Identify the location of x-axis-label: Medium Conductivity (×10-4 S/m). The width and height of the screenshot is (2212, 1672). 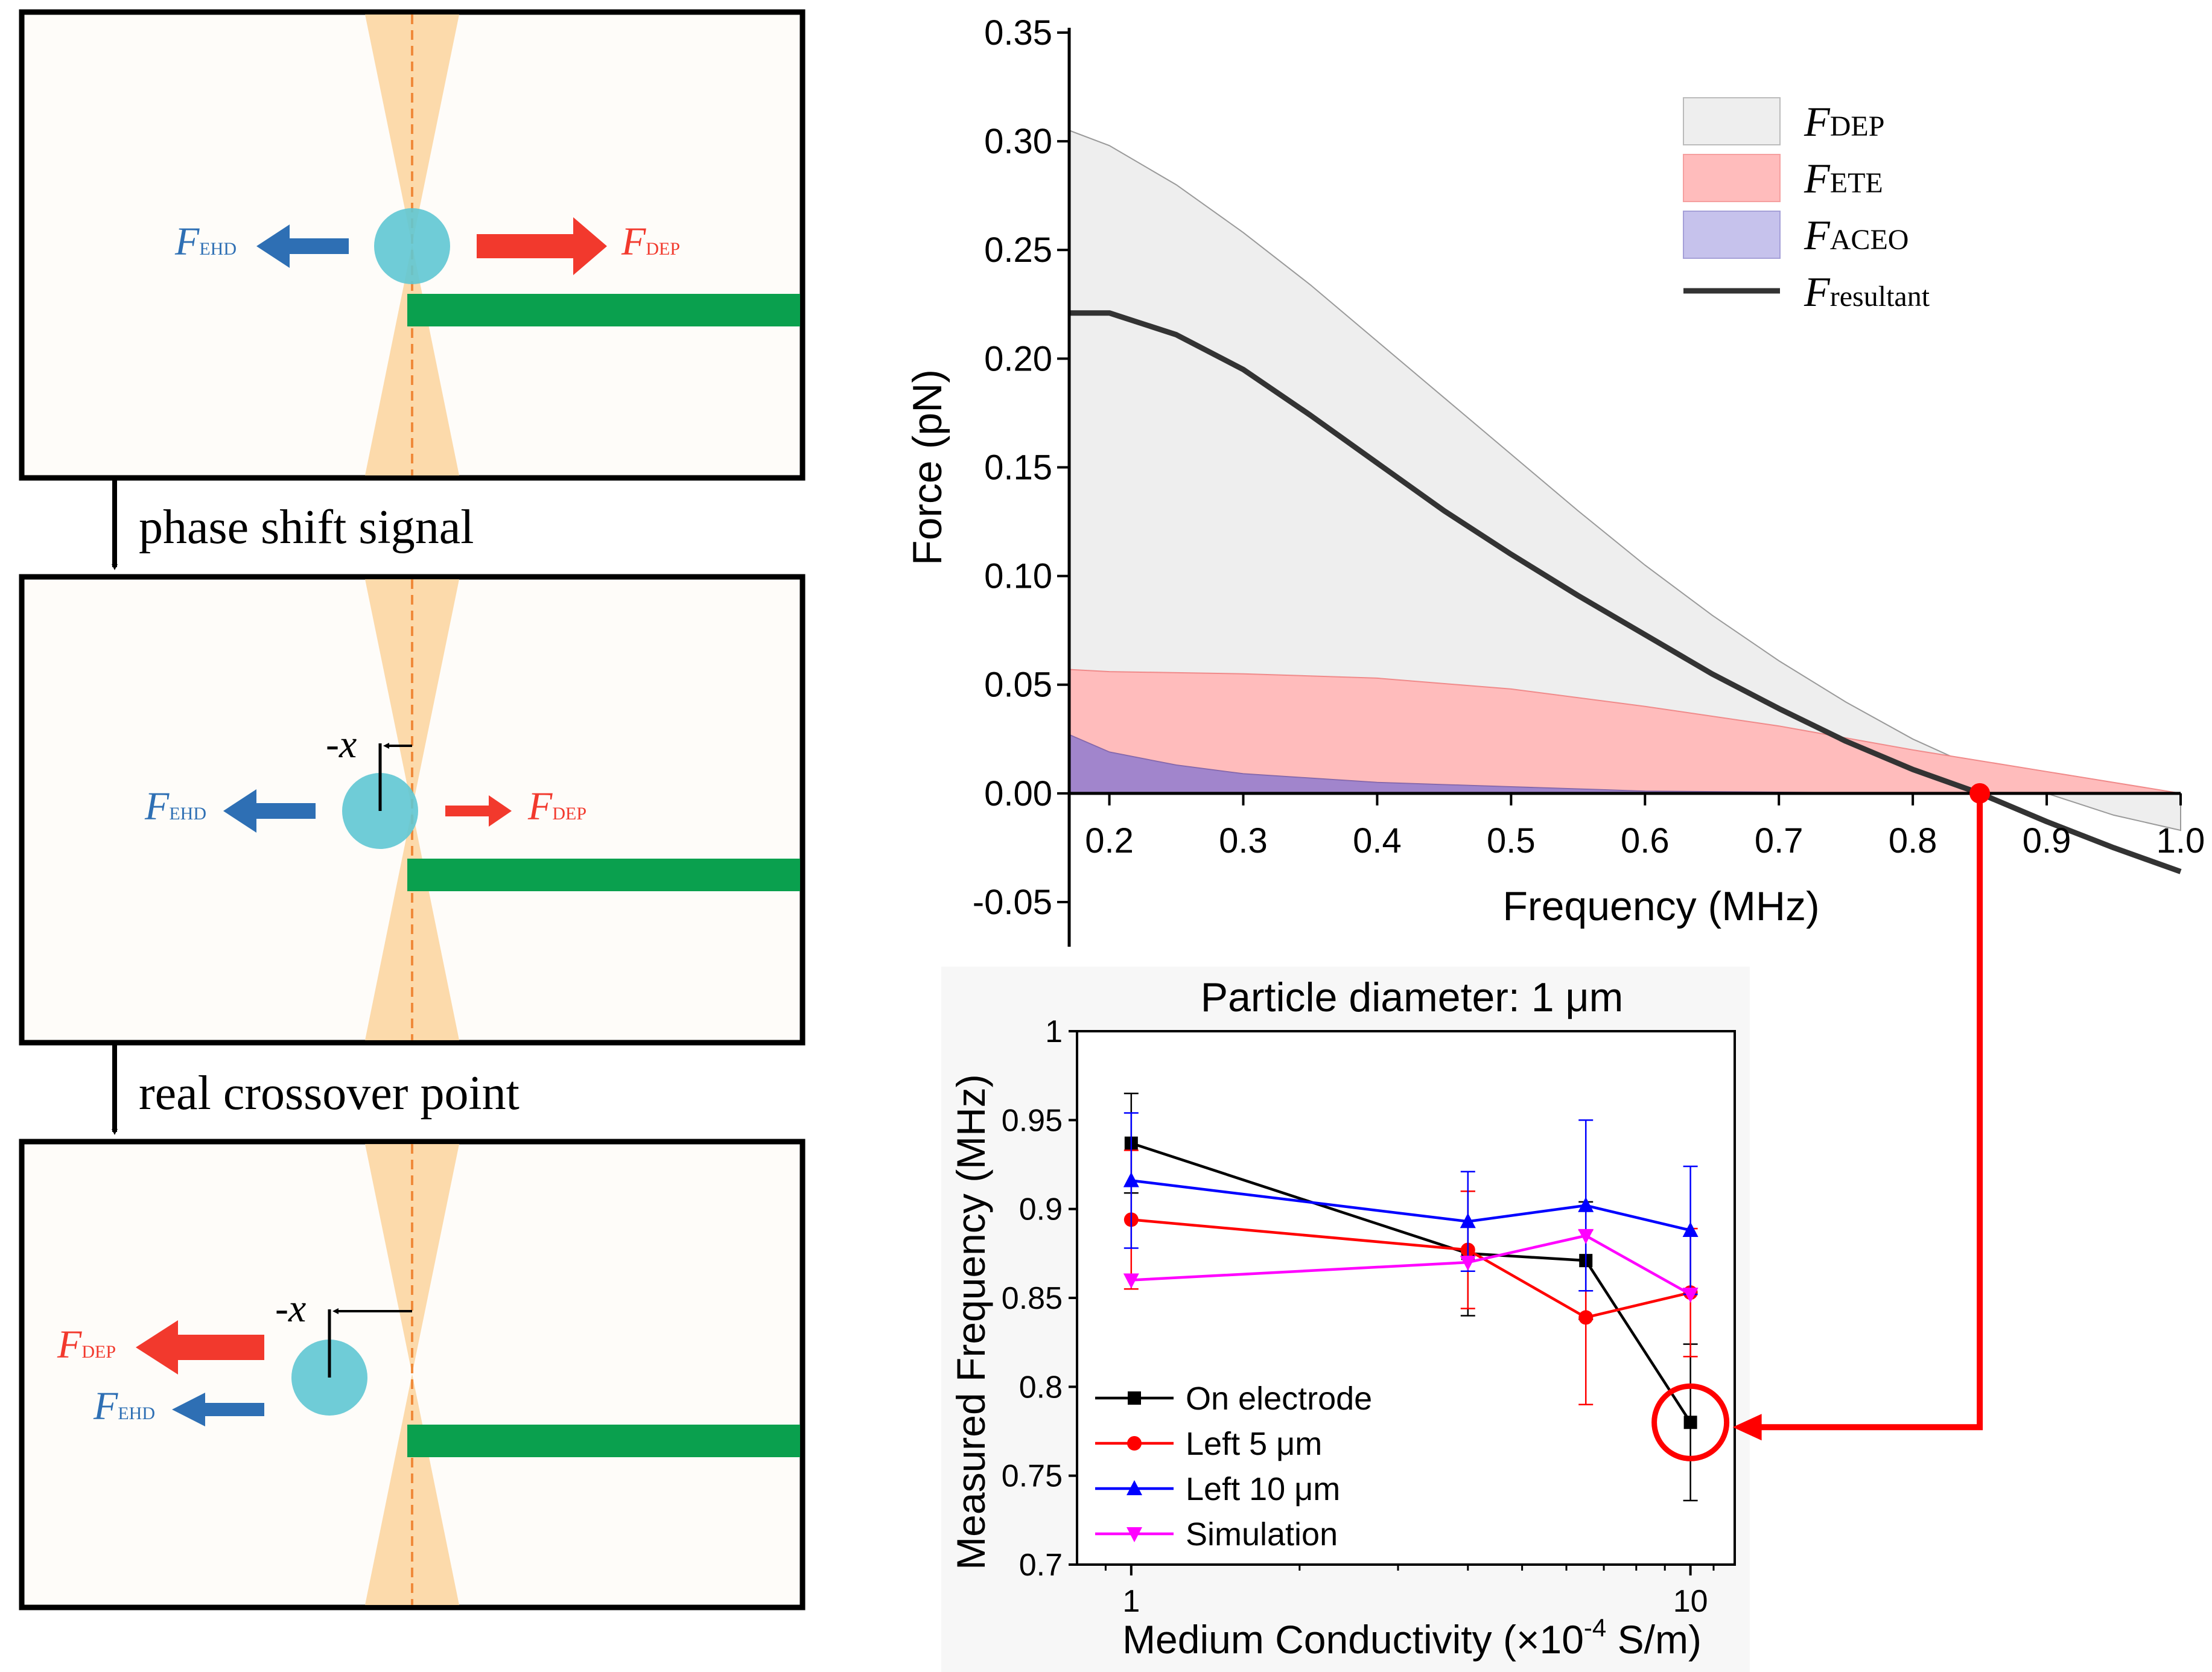
(1412, 1638).